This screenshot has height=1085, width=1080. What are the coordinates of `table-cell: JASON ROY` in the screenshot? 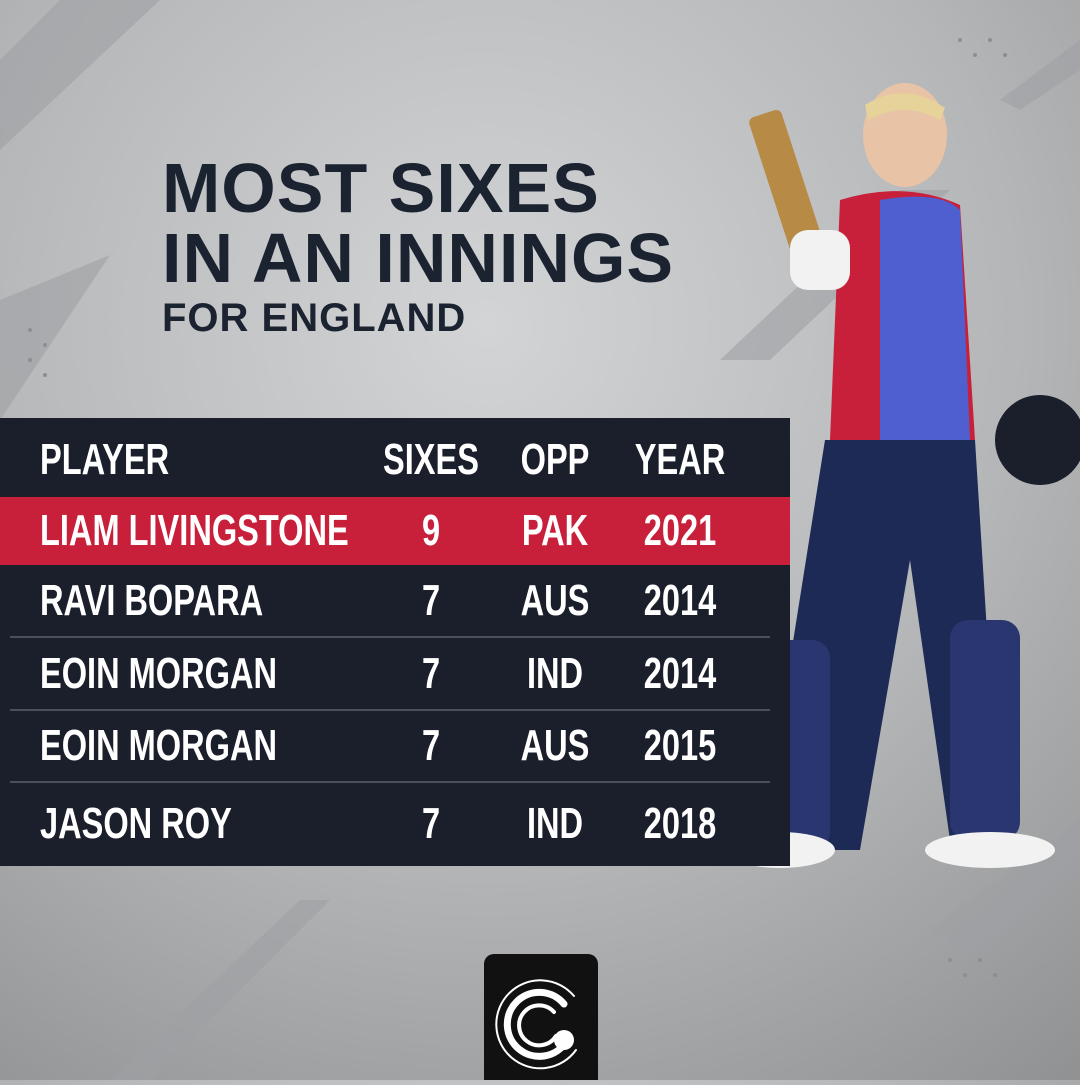 It's located at (136, 823).